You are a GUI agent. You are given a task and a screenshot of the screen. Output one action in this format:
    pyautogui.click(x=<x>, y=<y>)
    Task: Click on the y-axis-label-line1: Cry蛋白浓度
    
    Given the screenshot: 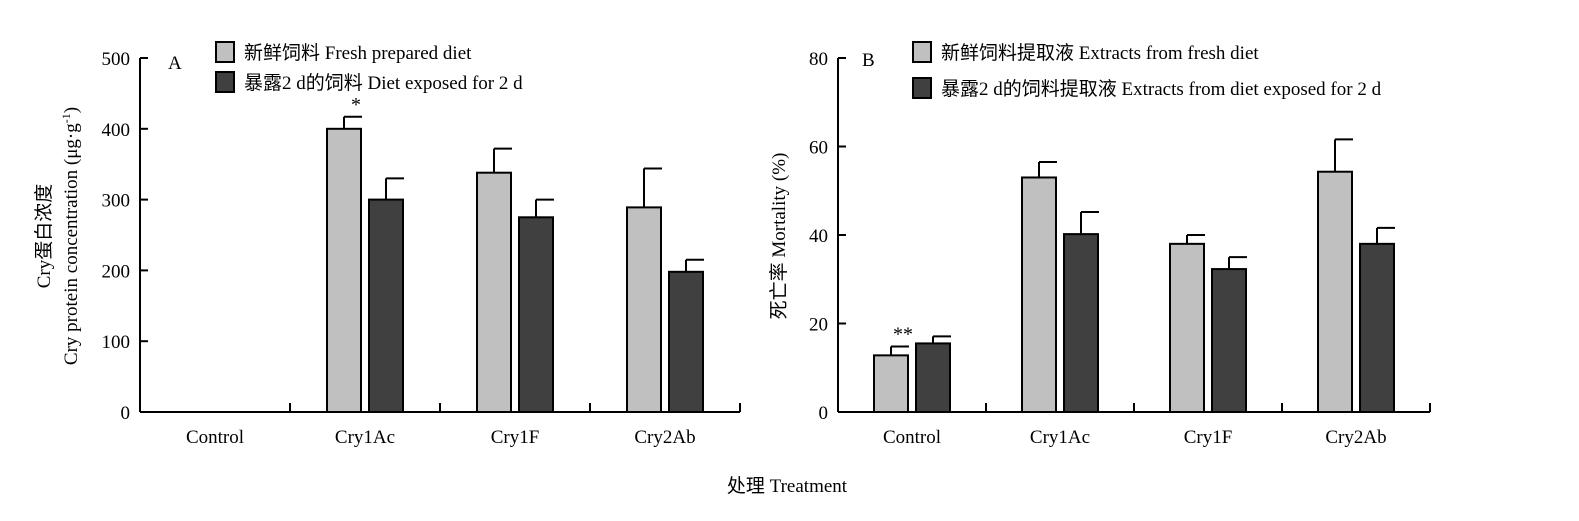 What is the action you would take?
    pyautogui.click(x=44, y=236)
    